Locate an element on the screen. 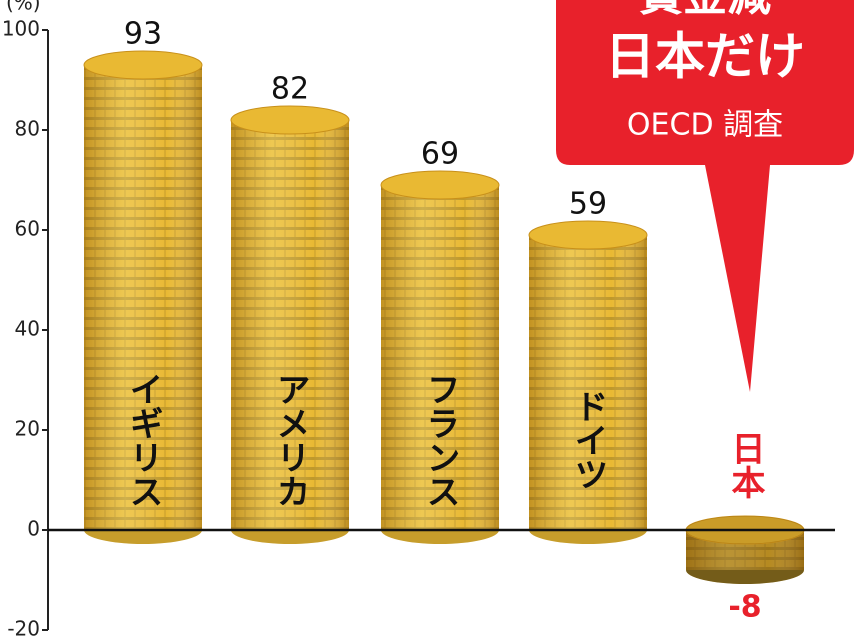  callout-text: OECD 調査 is located at coordinates (705, 125).